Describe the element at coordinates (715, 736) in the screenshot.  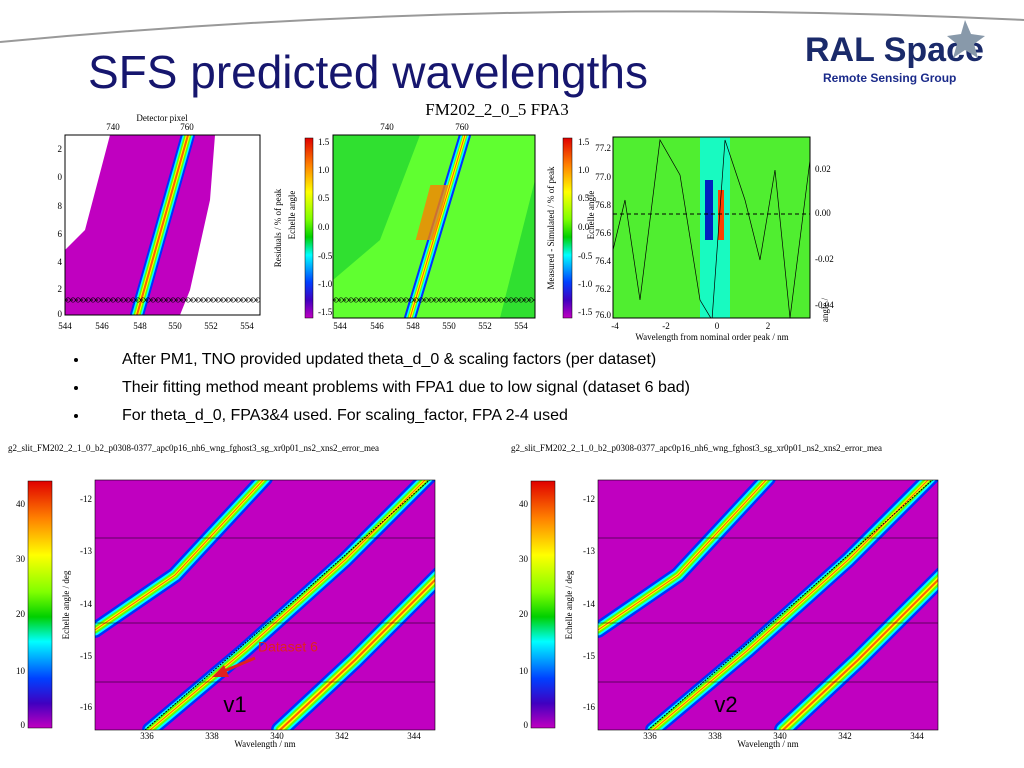
I see `label: 338` at that location.